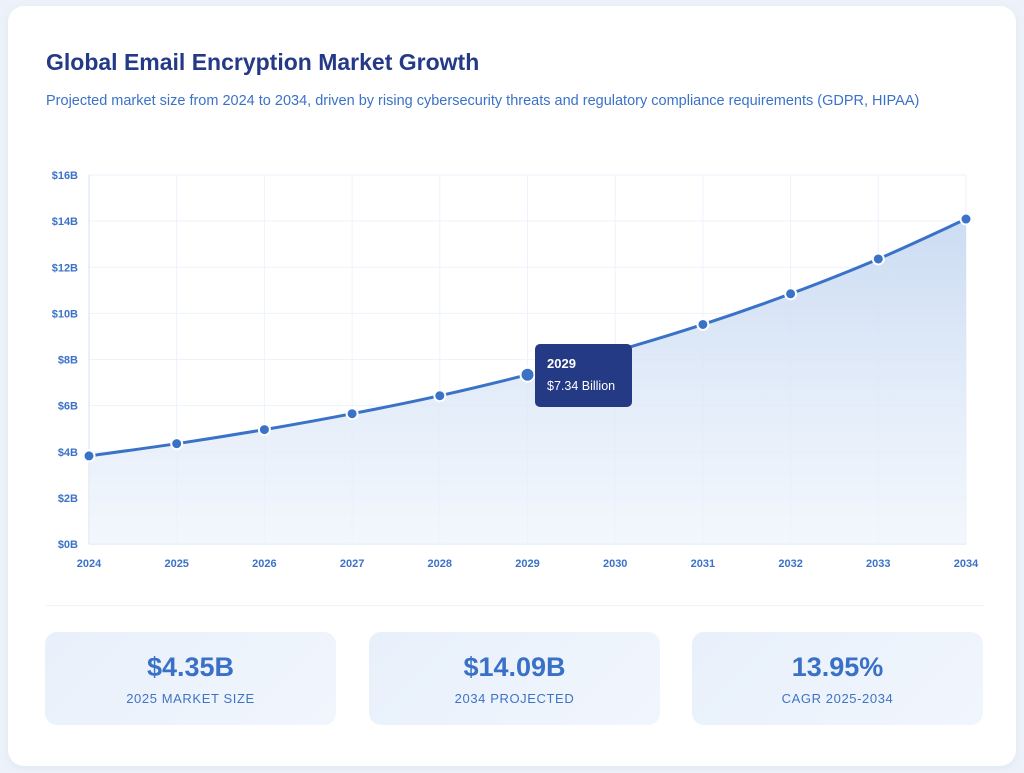 The image size is (1024, 773). I want to click on y-tick-label: $14B, so click(65, 222).